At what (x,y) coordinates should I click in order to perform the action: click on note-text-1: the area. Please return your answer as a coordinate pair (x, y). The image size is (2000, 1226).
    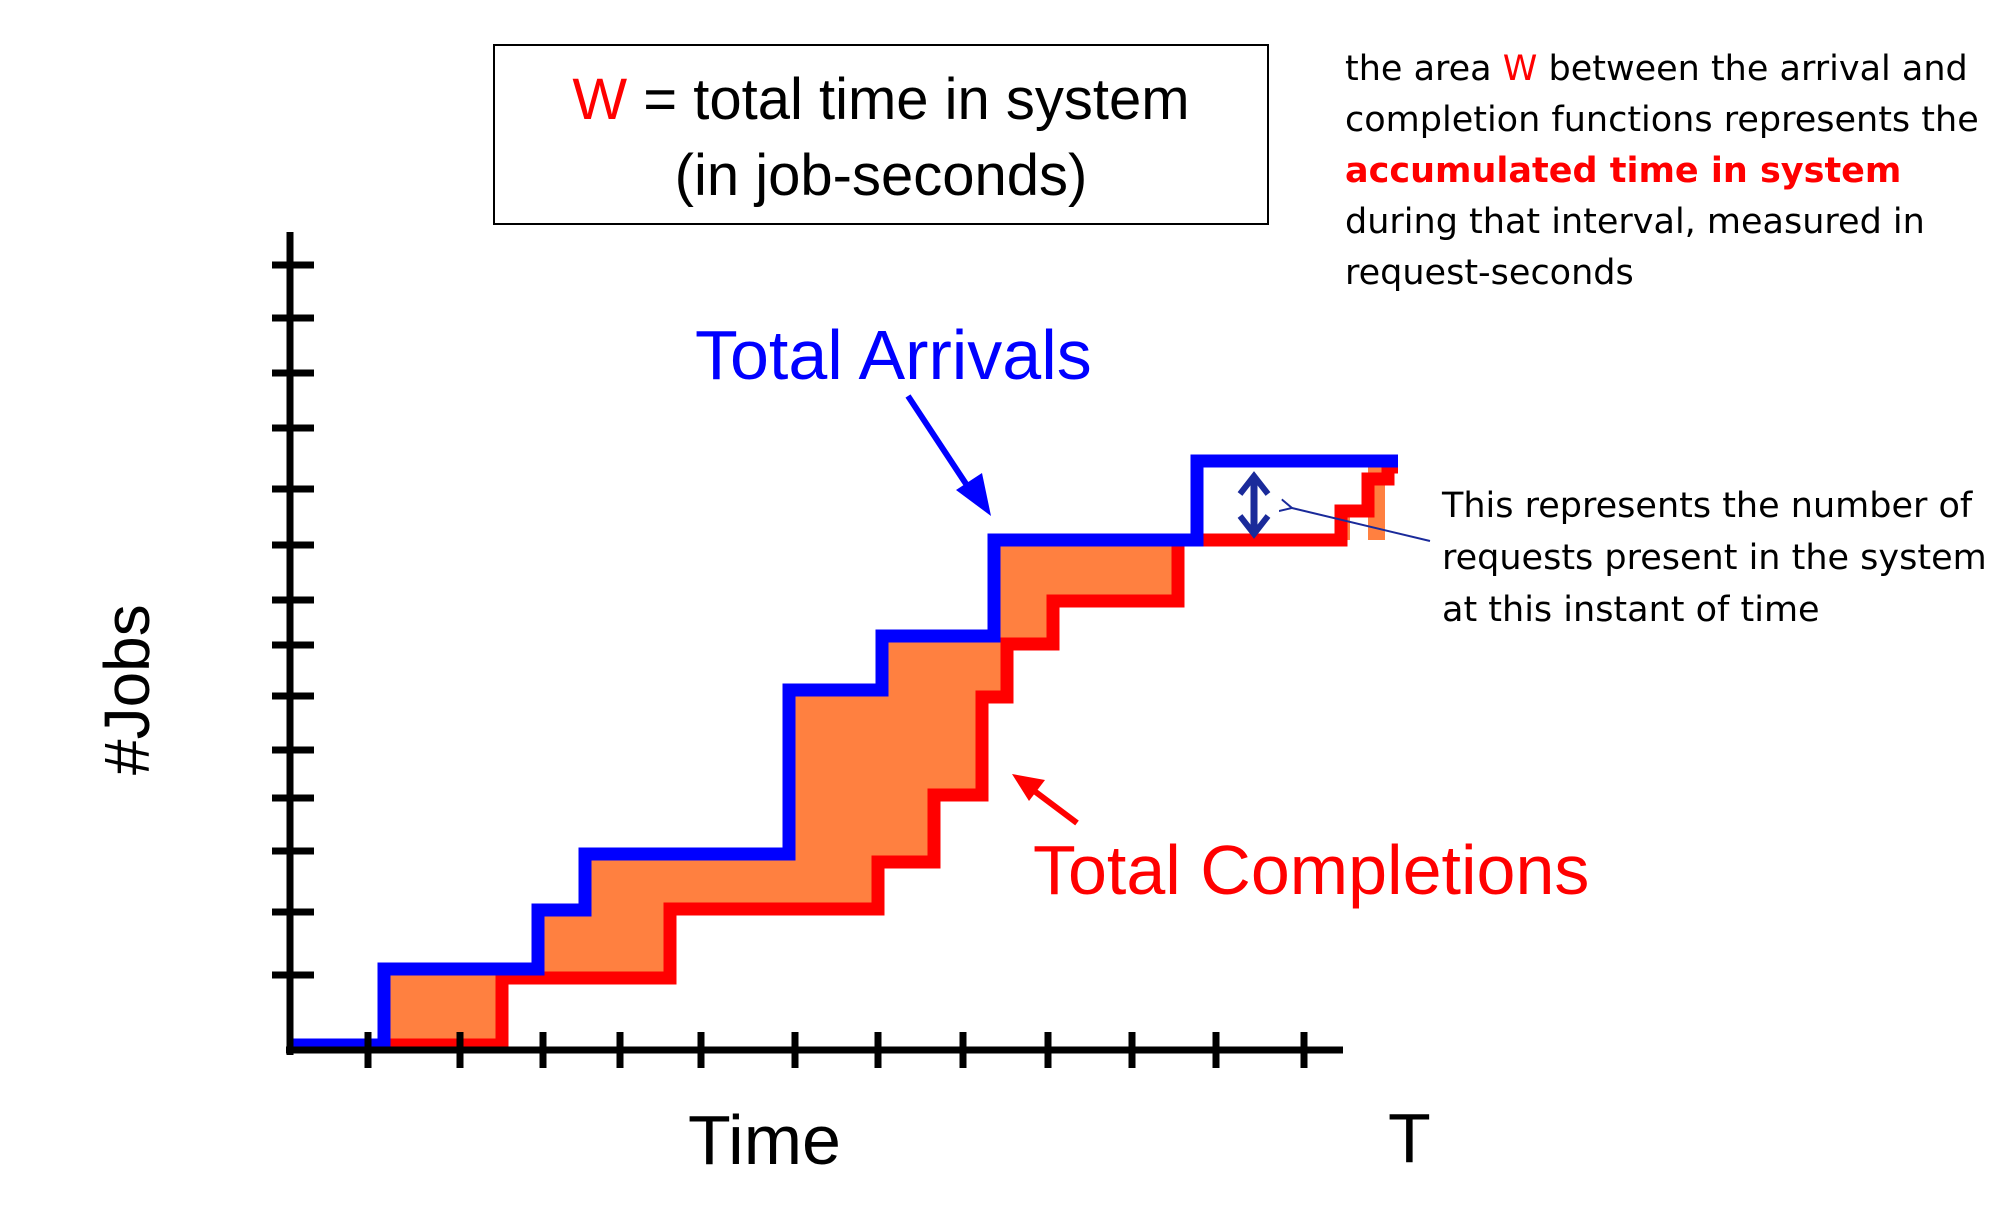
    Looking at the image, I should click on (1424, 69).